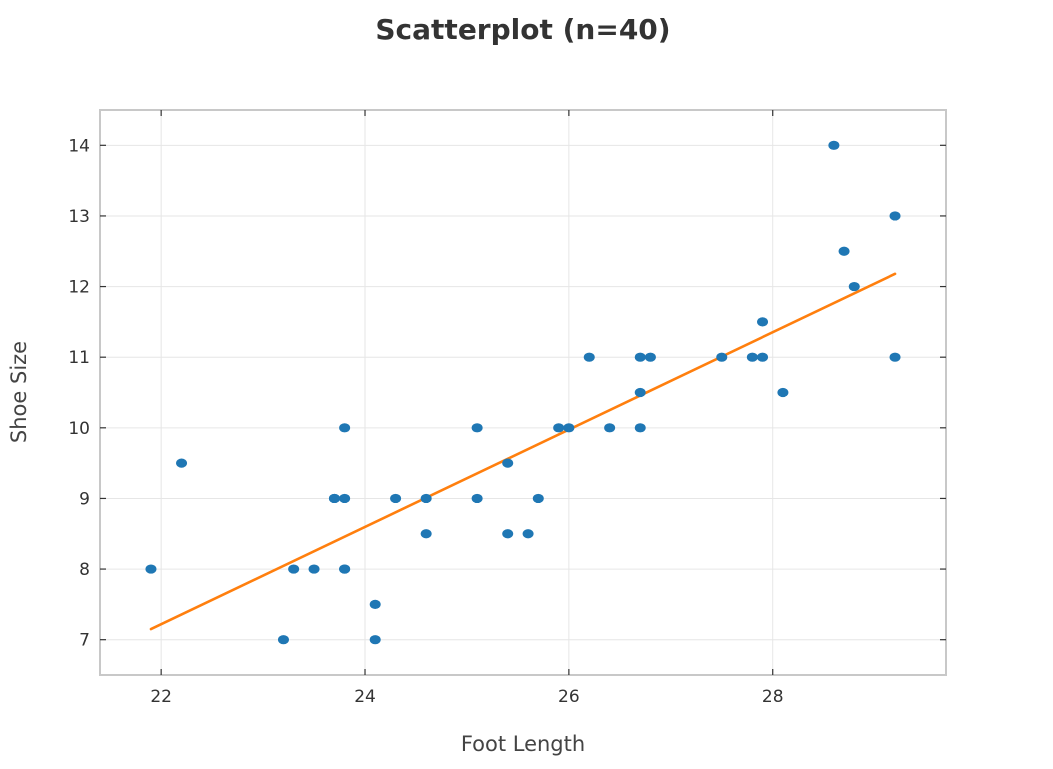 The width and height of the screenshot is (1053, 769). Describe the element at coordinates (84, 641) in the screenshot. I see `y-tick-label: 7` at that location.